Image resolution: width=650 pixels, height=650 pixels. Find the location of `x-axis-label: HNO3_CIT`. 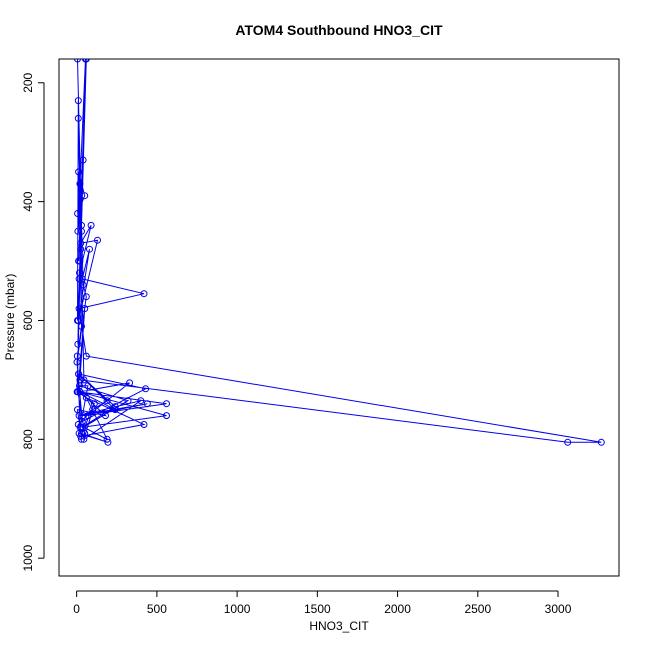

x-axis-label: HNO3_CIT is located at coordinates (339, 626).